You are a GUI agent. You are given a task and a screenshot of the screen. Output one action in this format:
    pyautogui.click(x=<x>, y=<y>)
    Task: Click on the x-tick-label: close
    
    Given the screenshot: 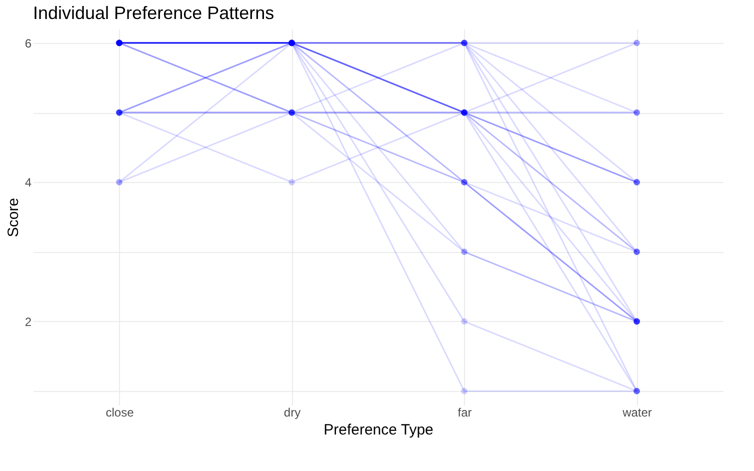 What is the action you would take?
    pyautogui.click(x=120, y=413)
    